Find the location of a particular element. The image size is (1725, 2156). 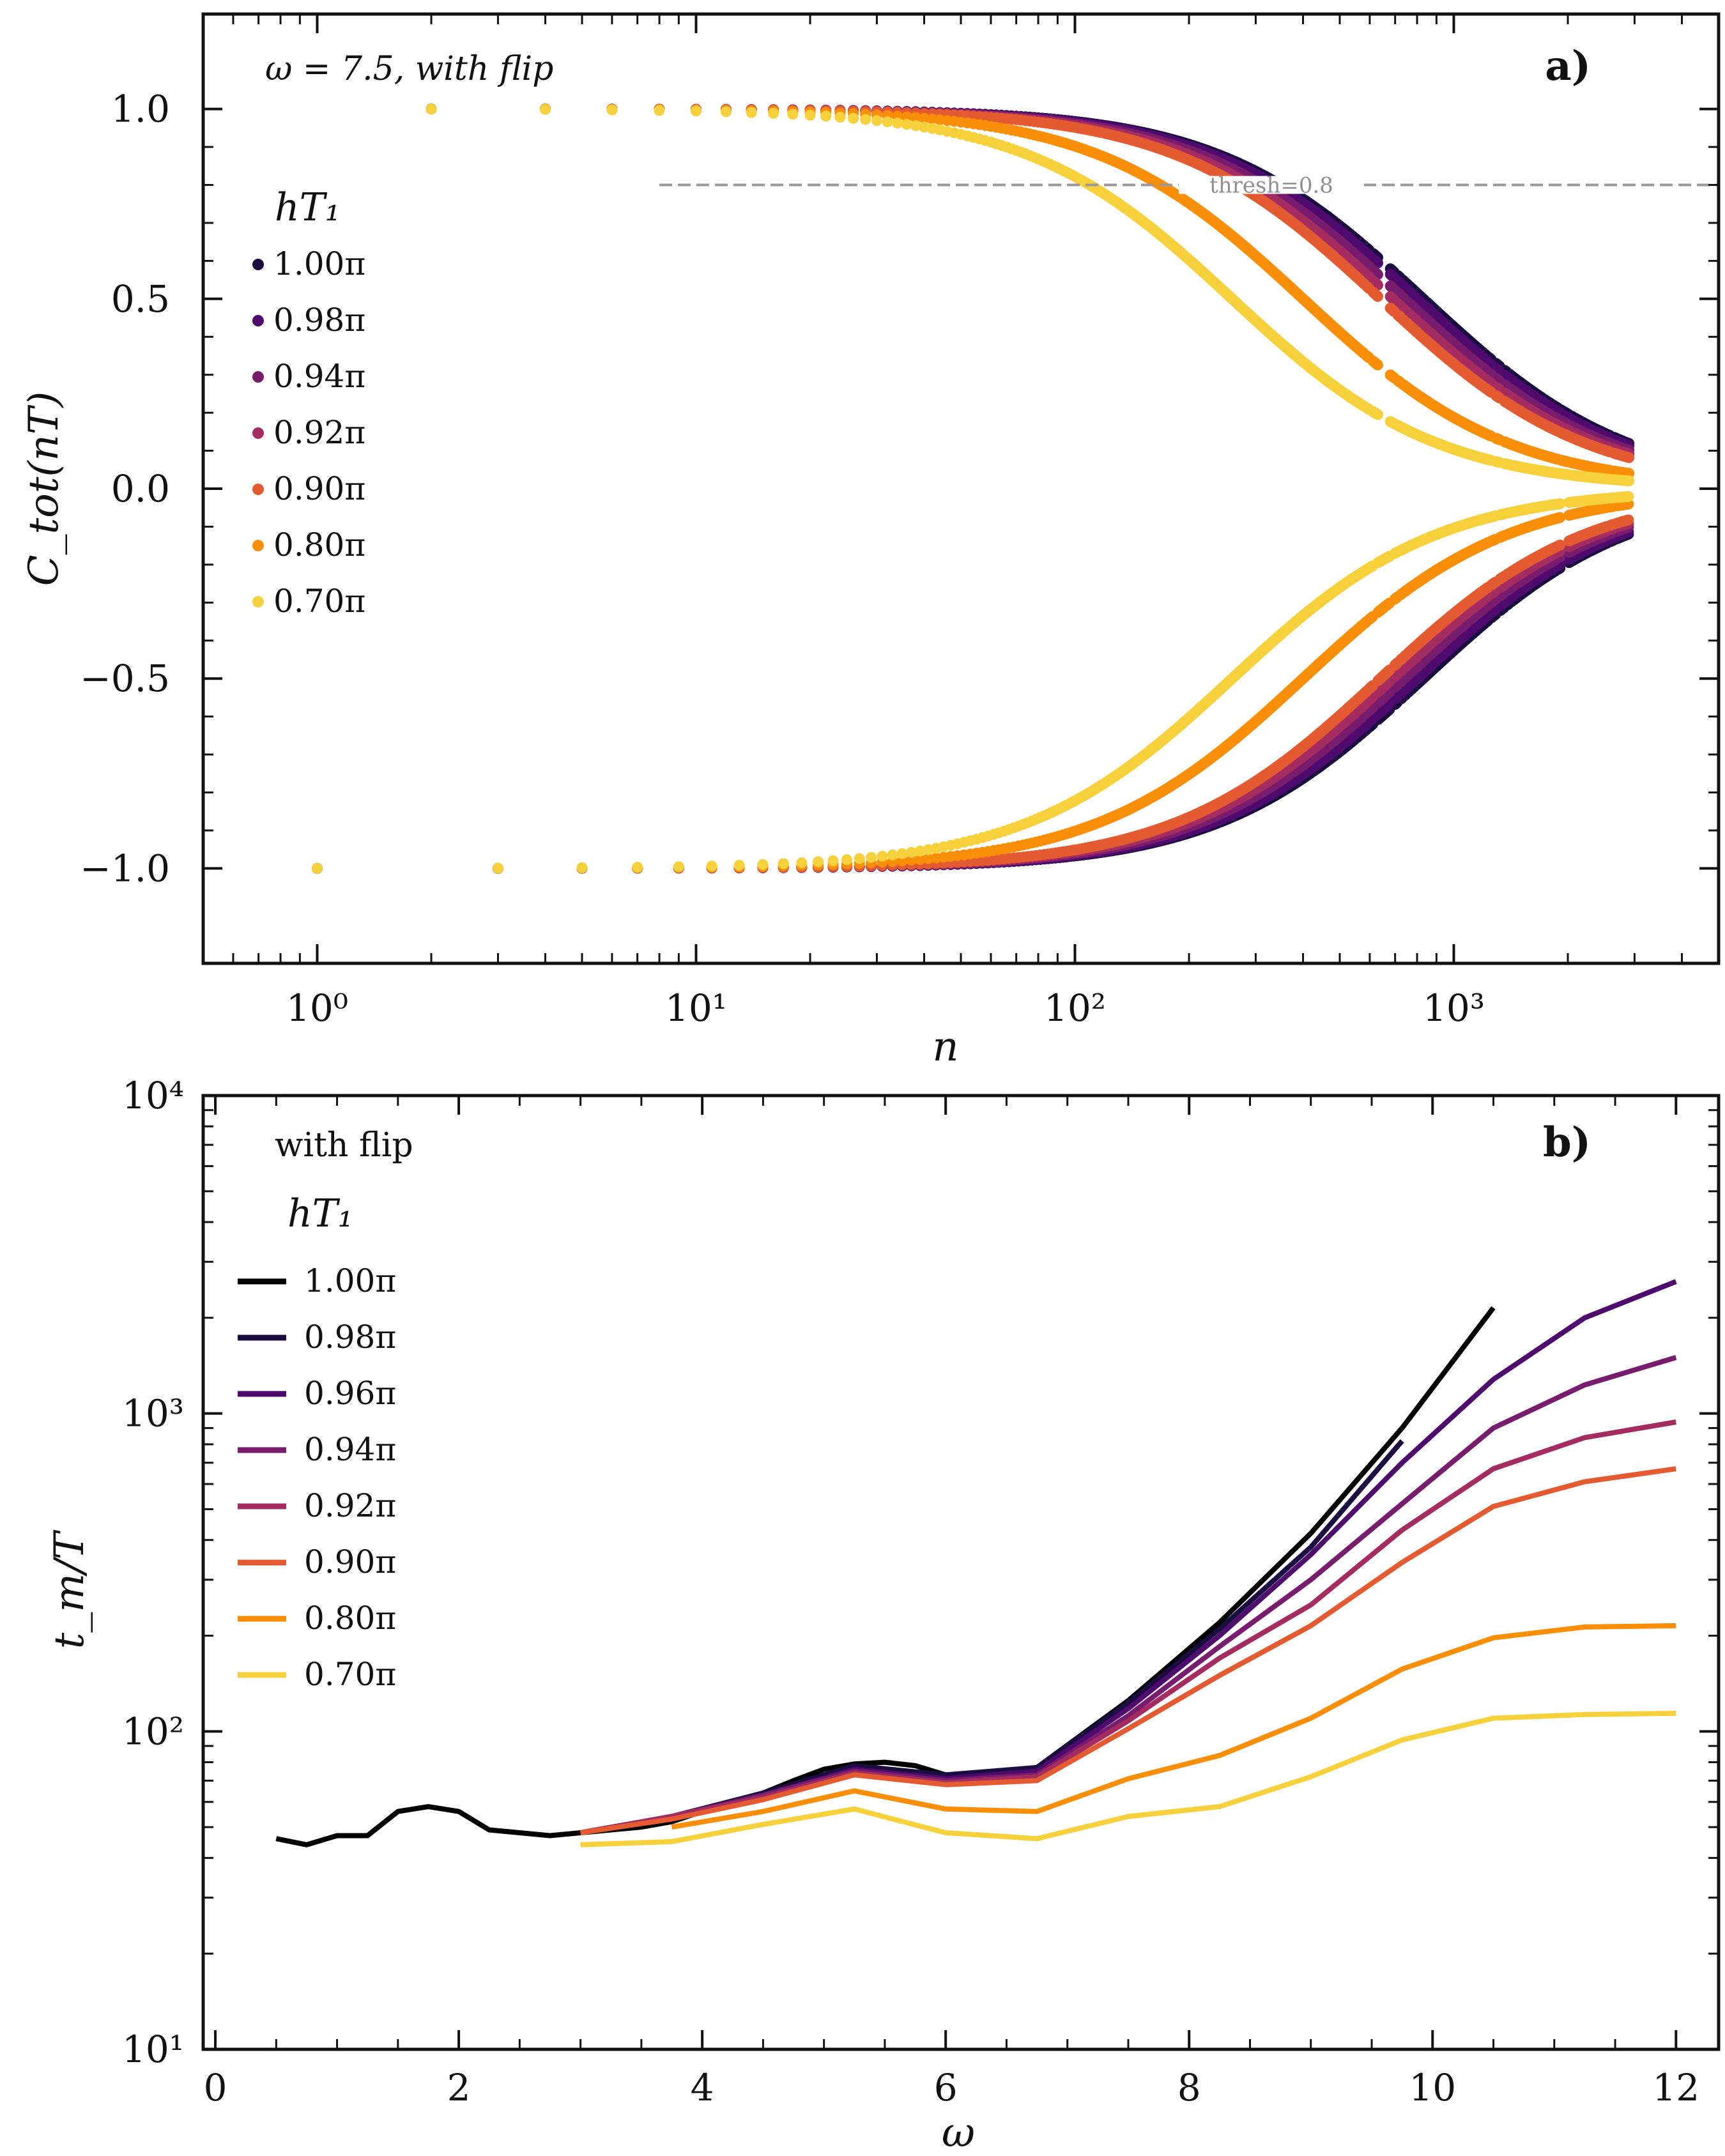

data-point is located at coordinates (1377, 296).